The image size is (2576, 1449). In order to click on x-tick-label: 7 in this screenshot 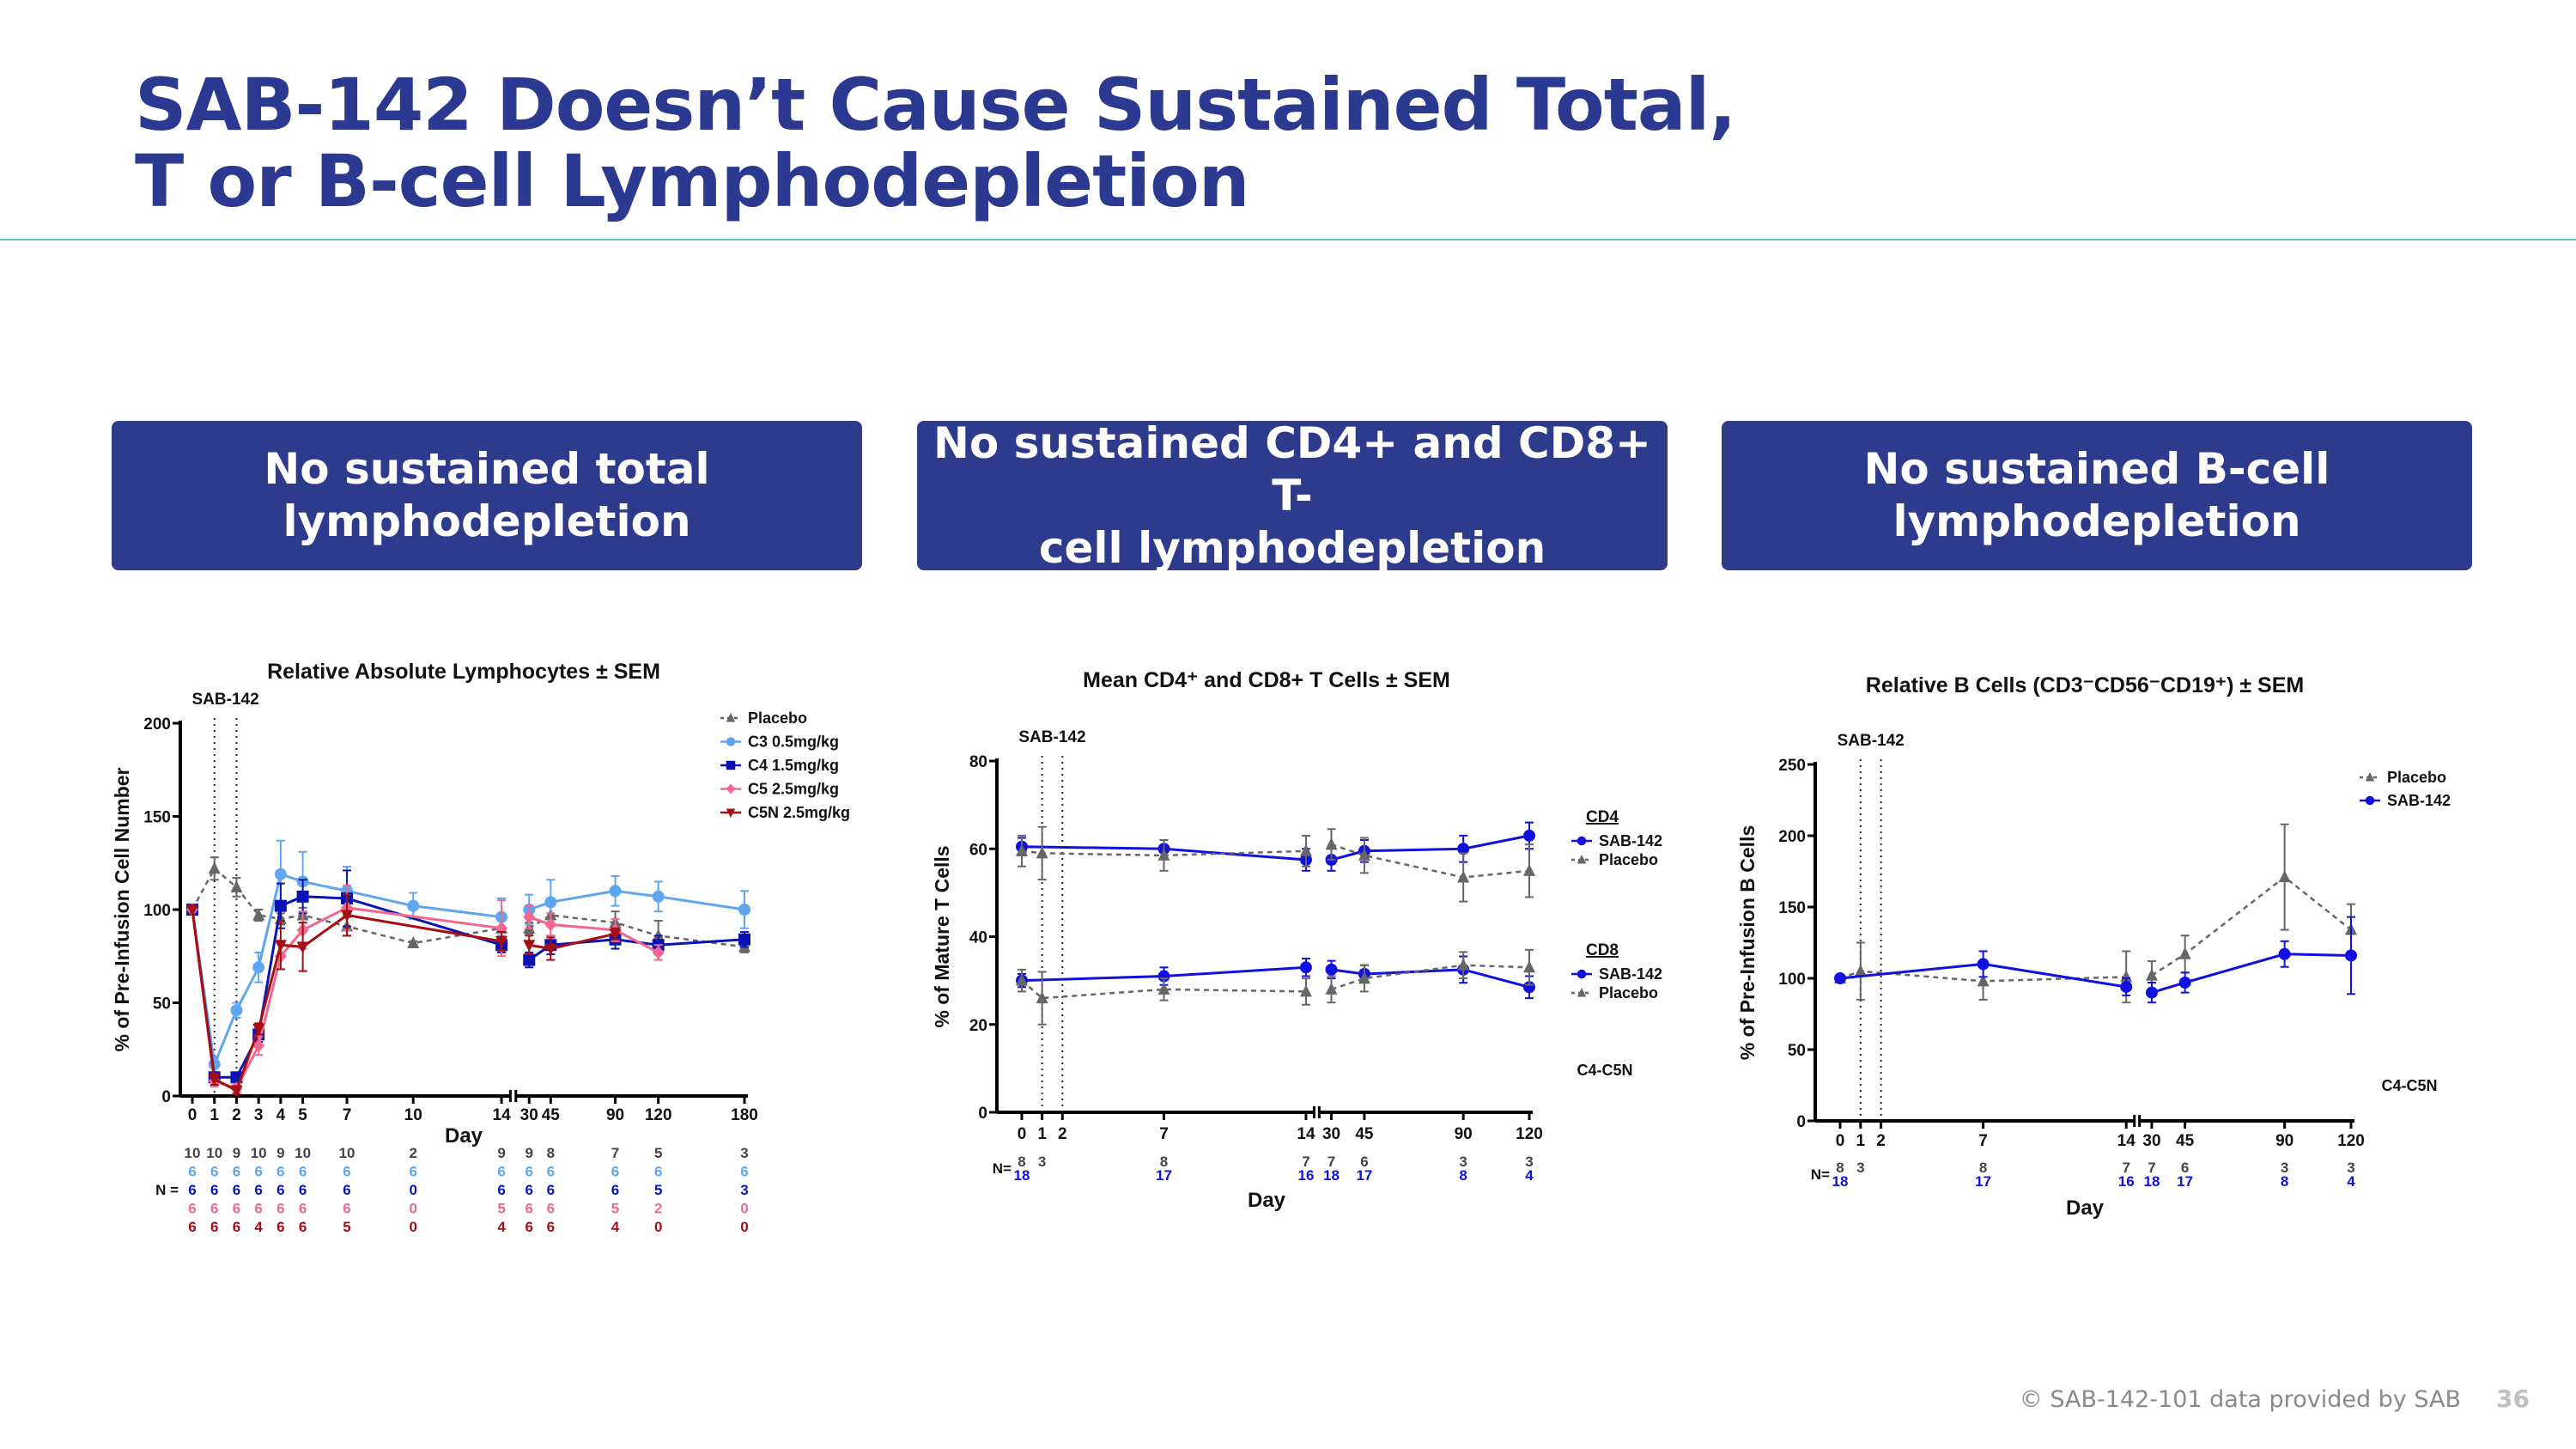, I will do `click(1164, 1134)`.